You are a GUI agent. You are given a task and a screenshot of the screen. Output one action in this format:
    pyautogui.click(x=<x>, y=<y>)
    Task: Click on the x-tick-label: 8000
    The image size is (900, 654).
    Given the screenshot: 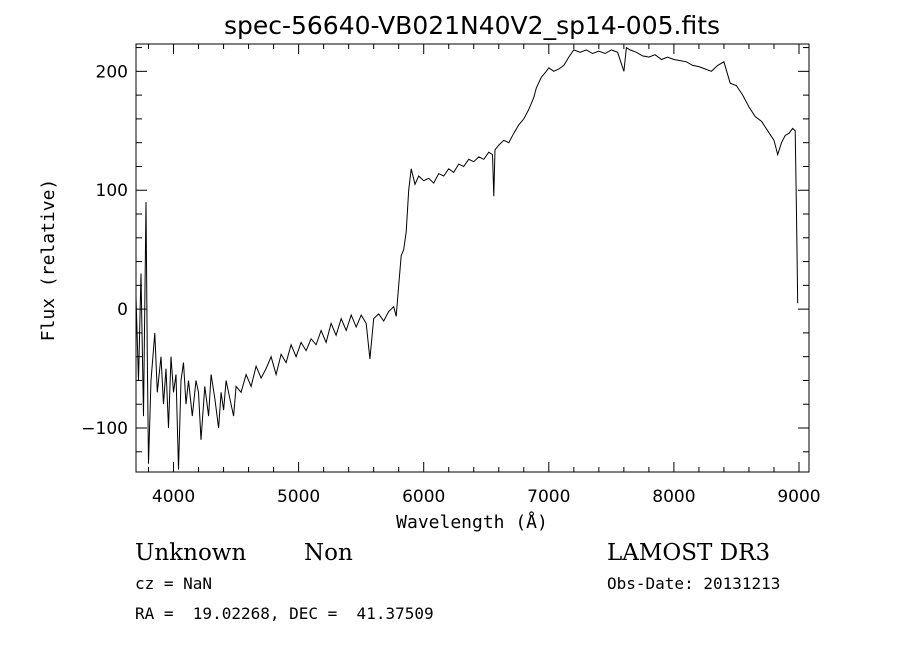 What is the action you would take?
    pyautogui.click(x=673, y=497)
    